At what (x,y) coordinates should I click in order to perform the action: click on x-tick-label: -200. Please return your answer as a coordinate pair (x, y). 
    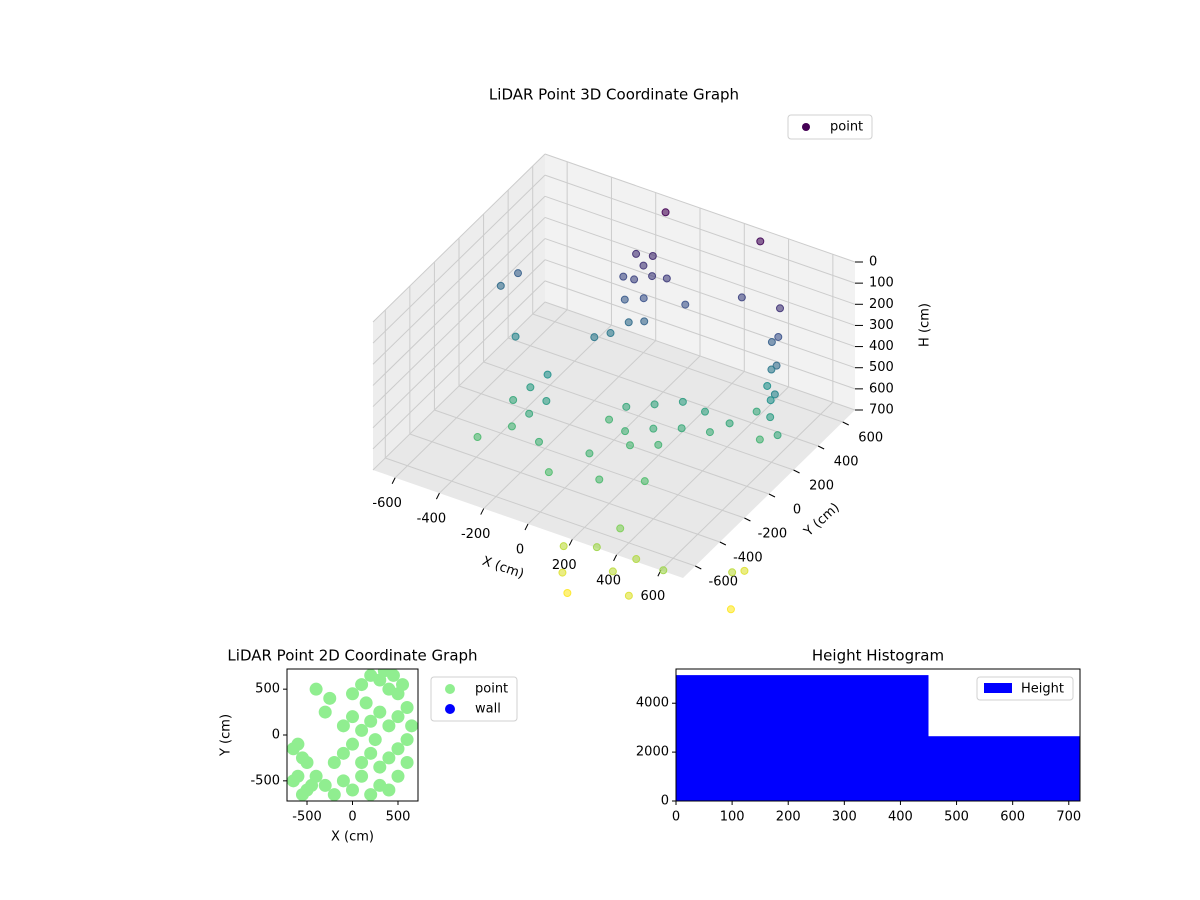
    Looking at the image, I should click on (476, 534).